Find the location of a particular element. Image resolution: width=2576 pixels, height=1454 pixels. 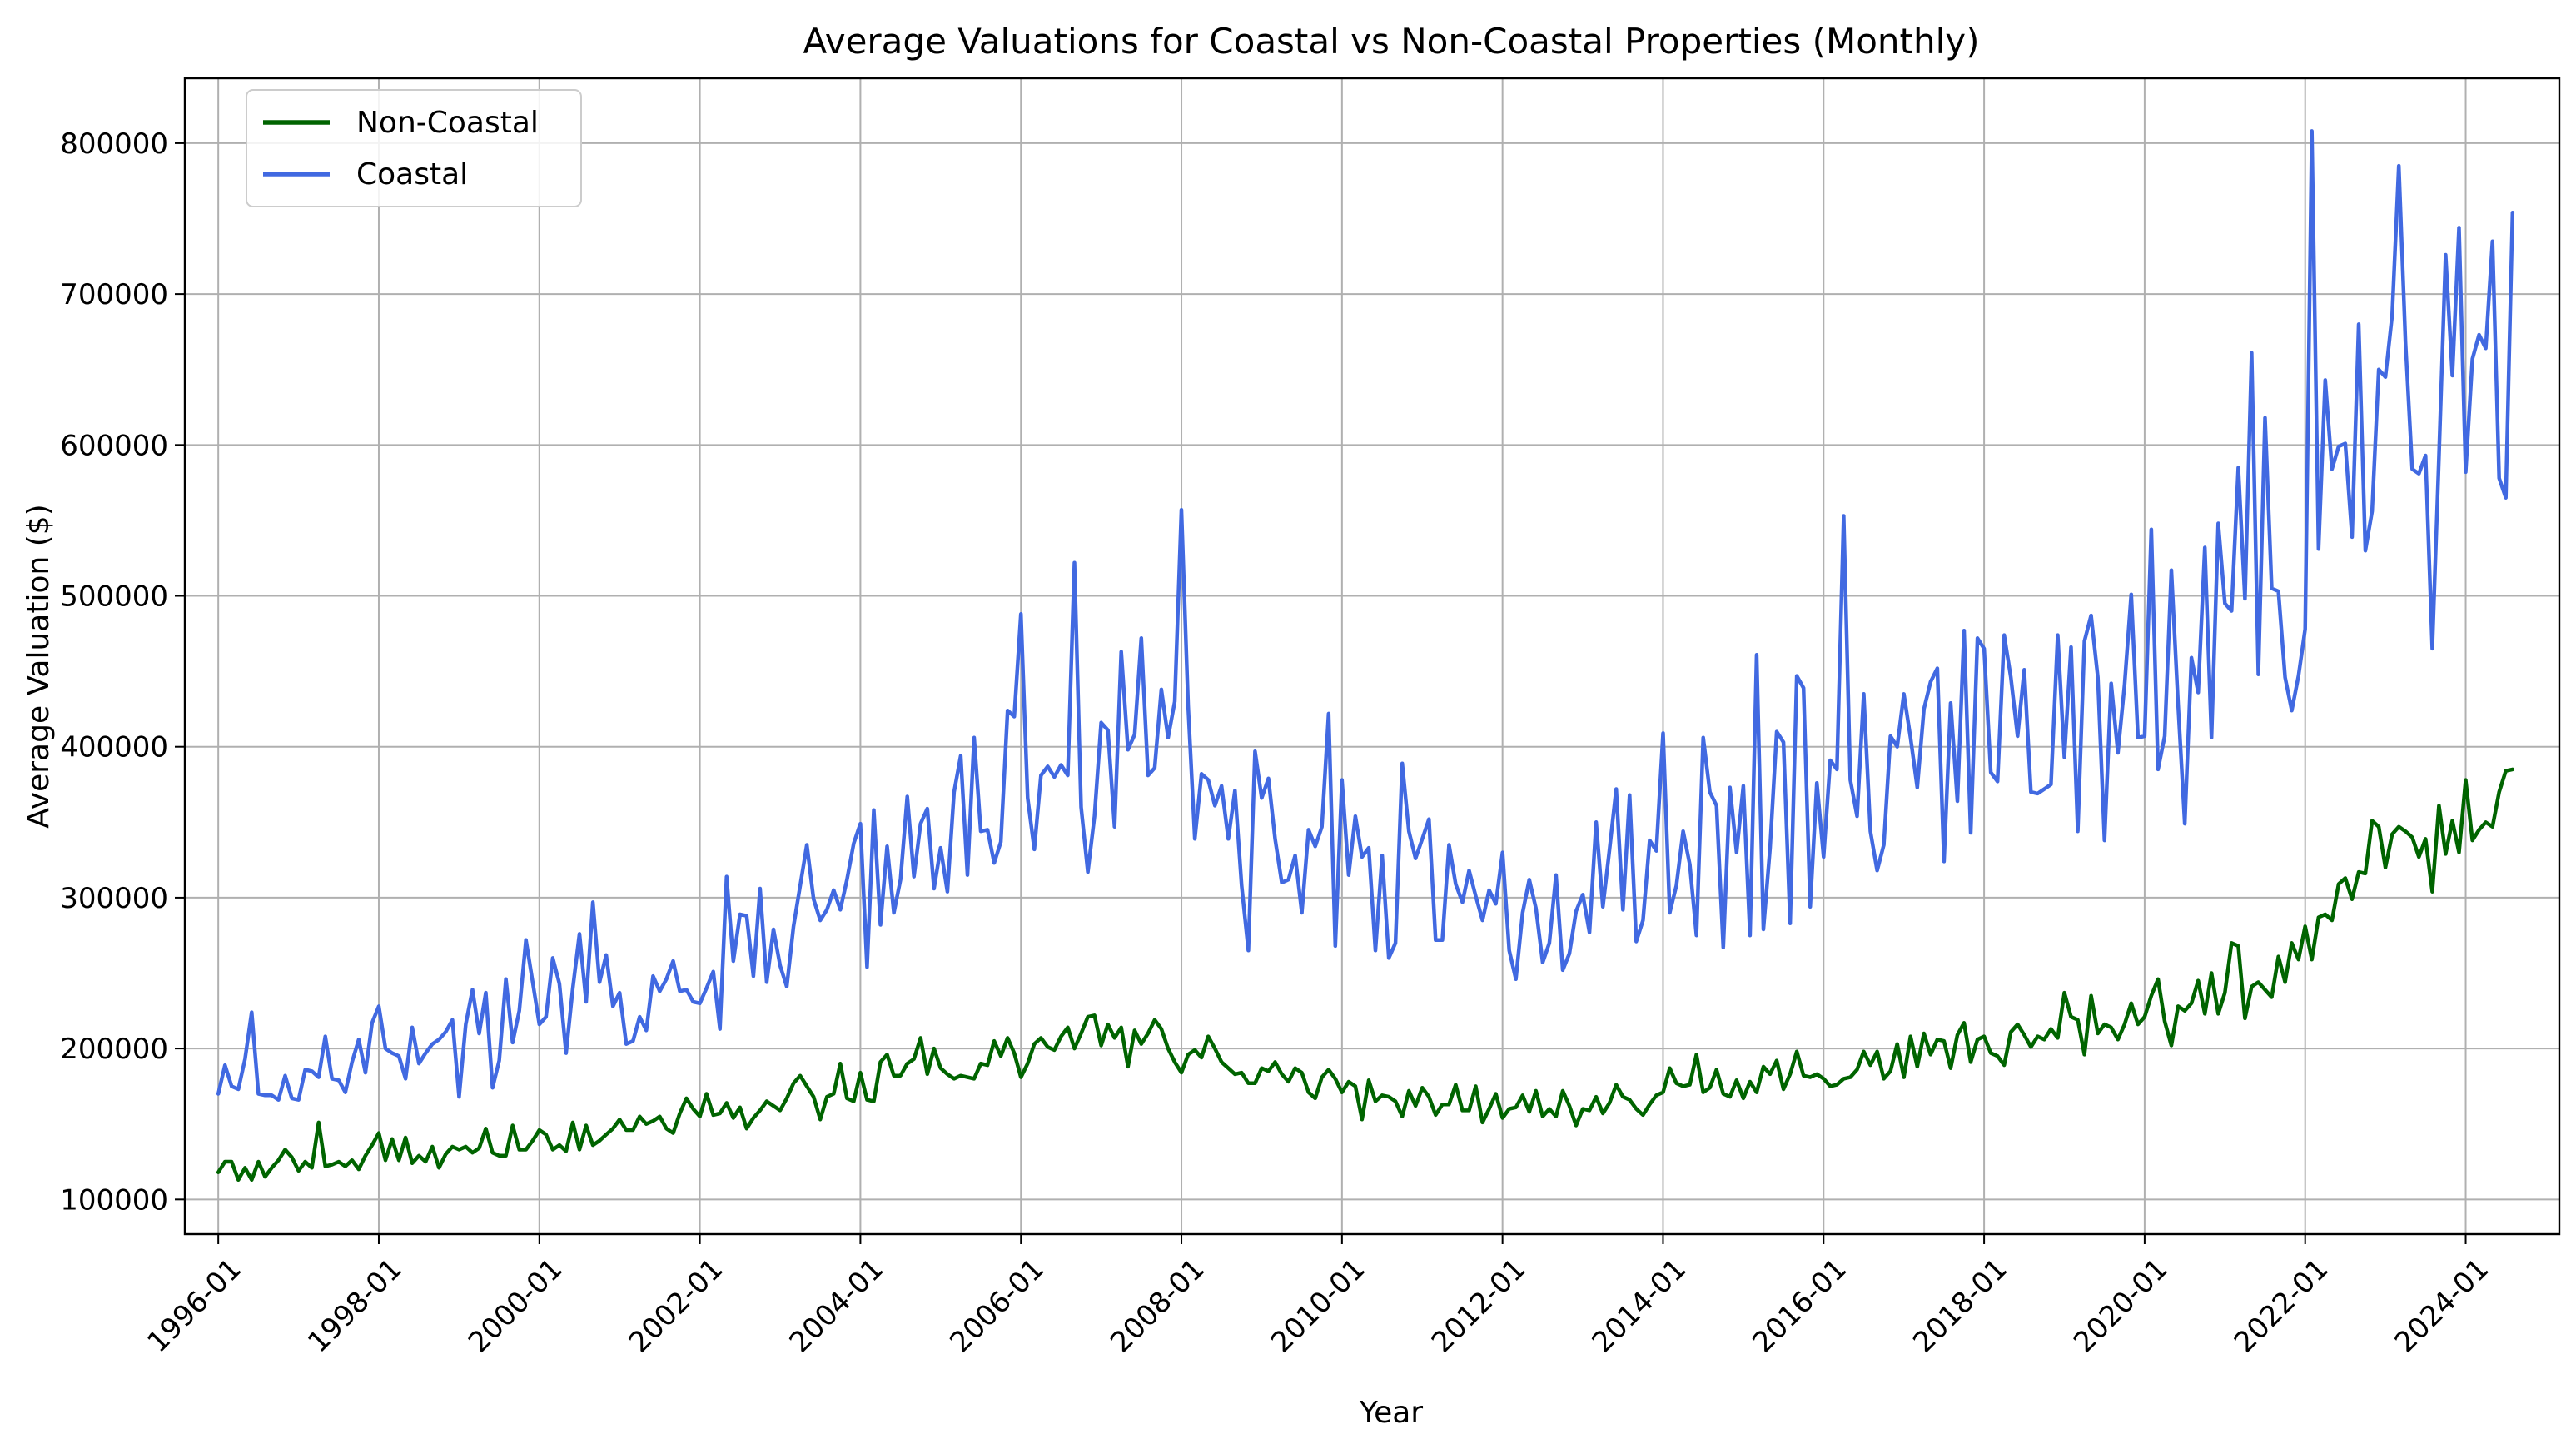

y-tick-label: 300000 is located at coordinates (114, 899).